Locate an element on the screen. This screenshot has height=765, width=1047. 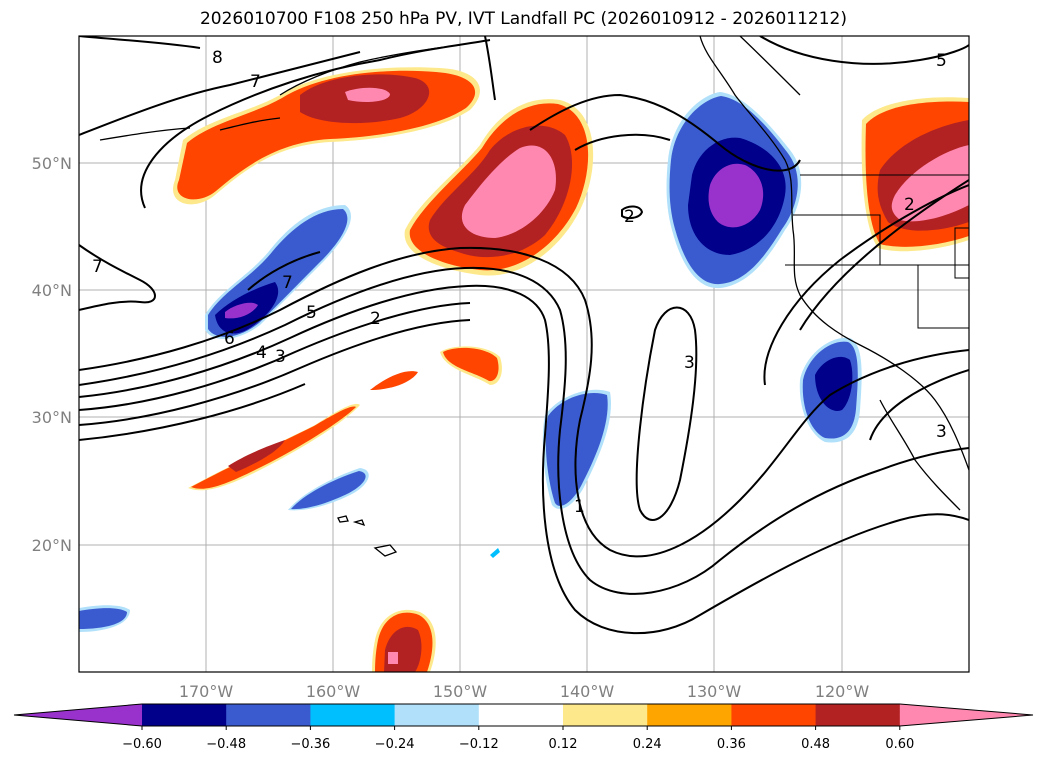
lat-tick-label: 50°N is located at coordinates (52, 163).